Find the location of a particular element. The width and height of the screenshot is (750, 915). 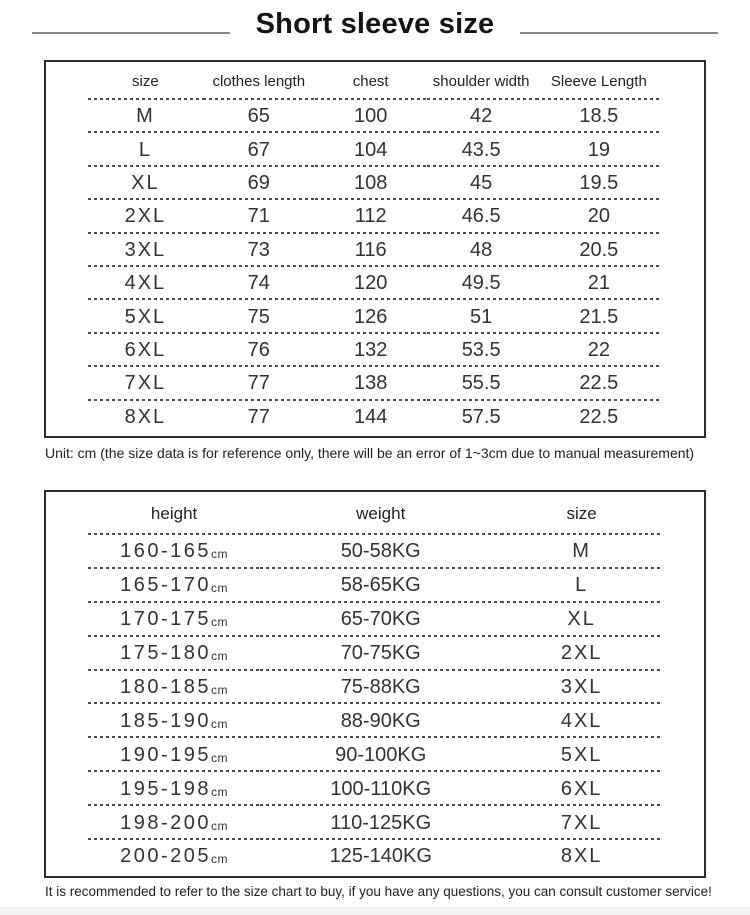

cell-height: 175-180cm is located at coordinates (174, 653).